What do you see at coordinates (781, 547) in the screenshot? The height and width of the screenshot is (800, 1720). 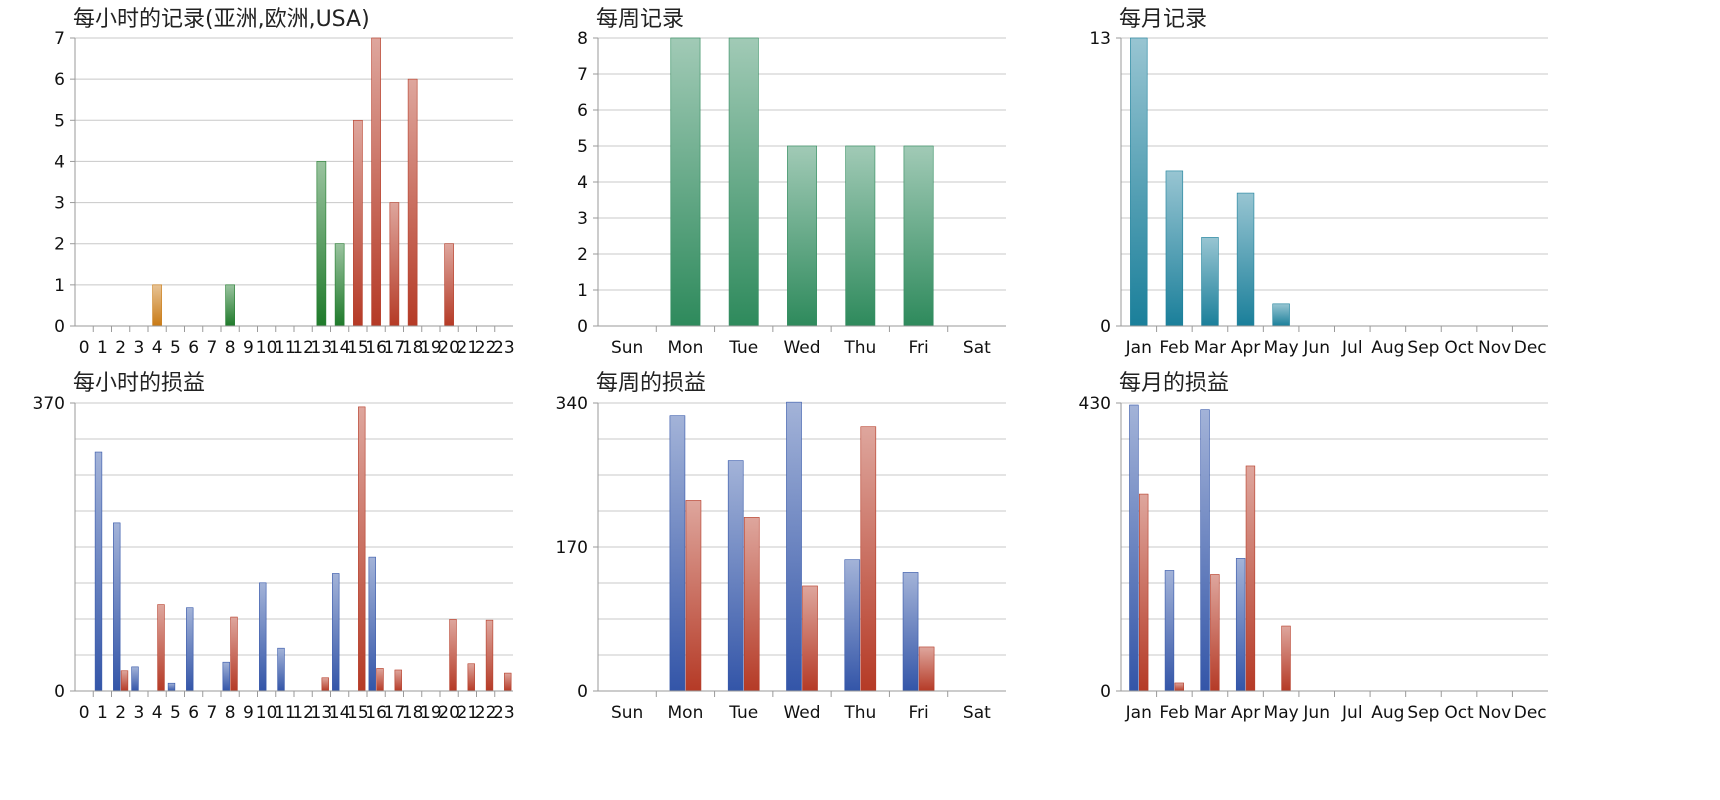 I see `weekly-pnl-chart: 每周的损益 0 170 340 Sun Mon Tue Wed Thu Fri Sat` at bounding box center [781, 547].